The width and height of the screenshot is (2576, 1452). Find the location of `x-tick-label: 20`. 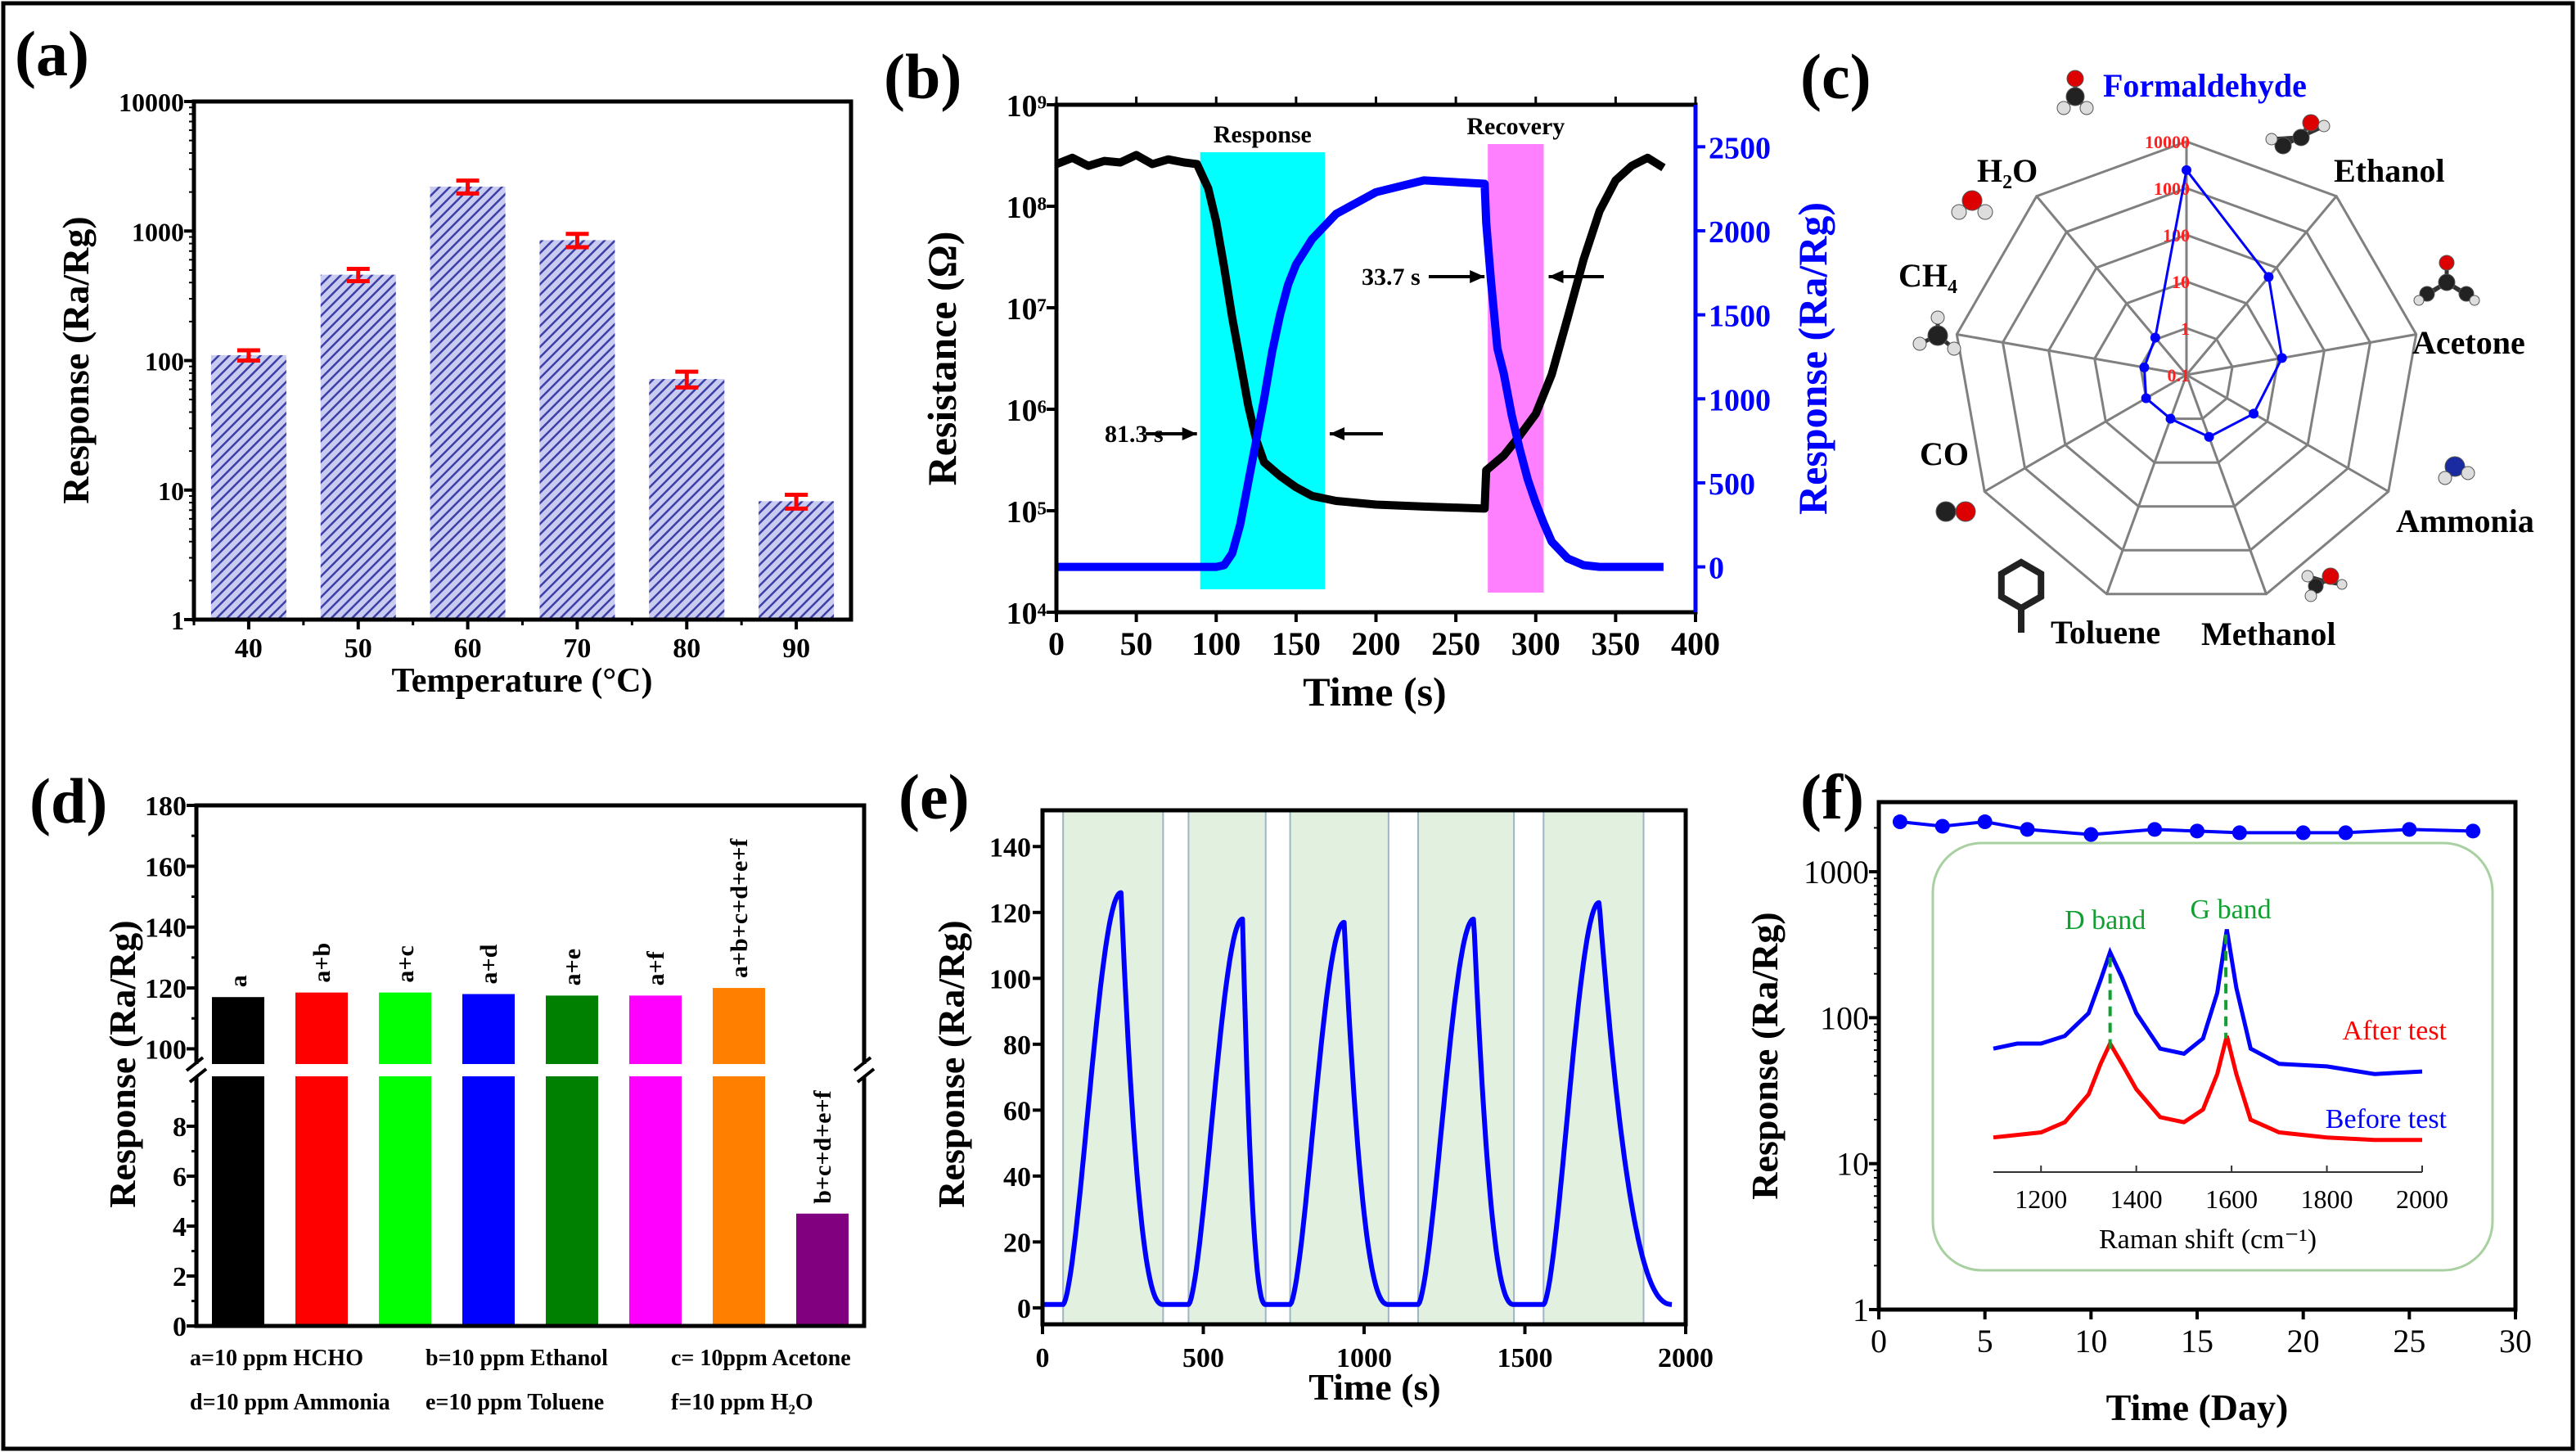

x-tick-label: 20 is located at coordinates (2303, 1341).